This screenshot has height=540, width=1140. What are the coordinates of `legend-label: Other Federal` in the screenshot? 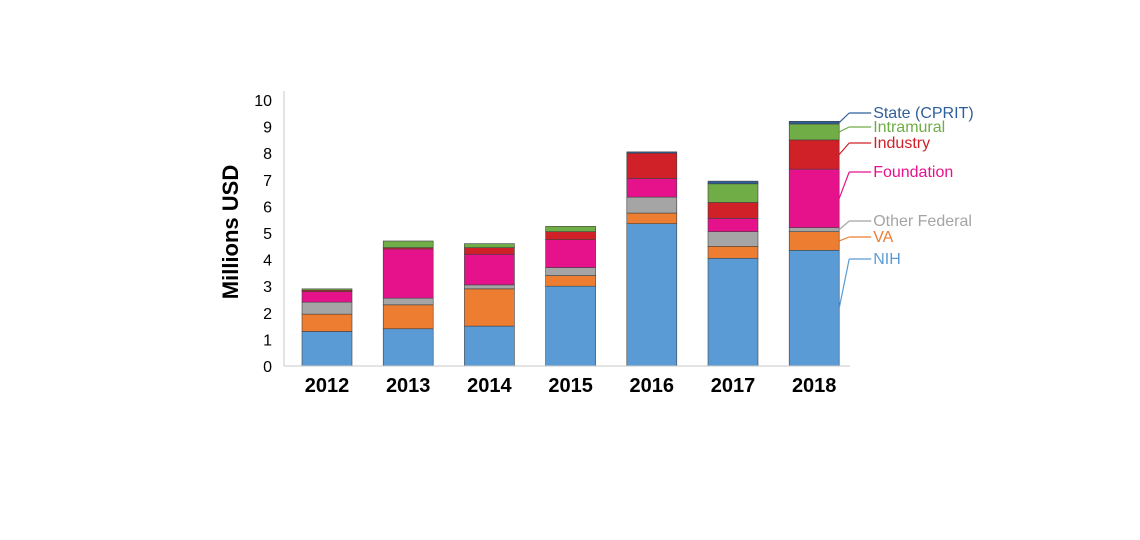 It's located at (922, 221).